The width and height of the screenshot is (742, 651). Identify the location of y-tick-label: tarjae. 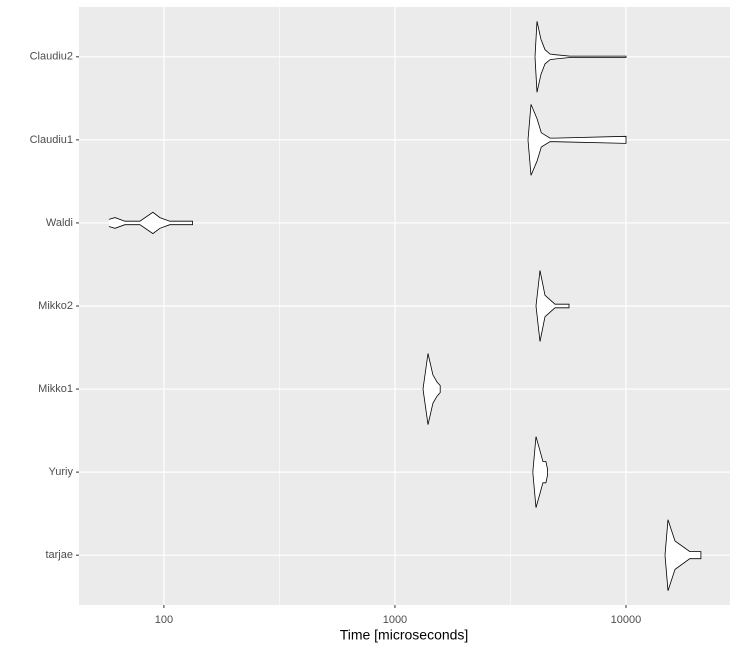
(59, 555).